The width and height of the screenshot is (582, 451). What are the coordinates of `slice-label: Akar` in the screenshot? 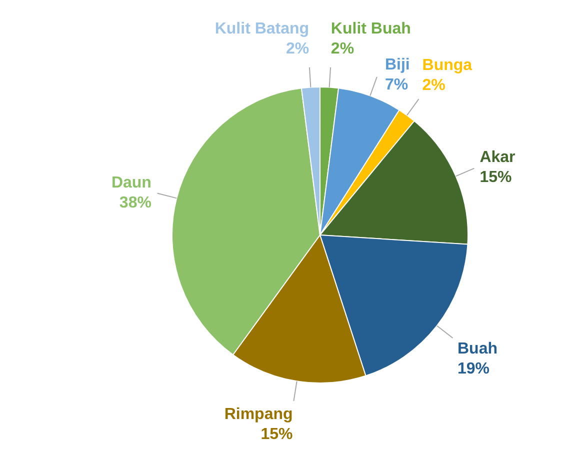 It's located at (498, 157).